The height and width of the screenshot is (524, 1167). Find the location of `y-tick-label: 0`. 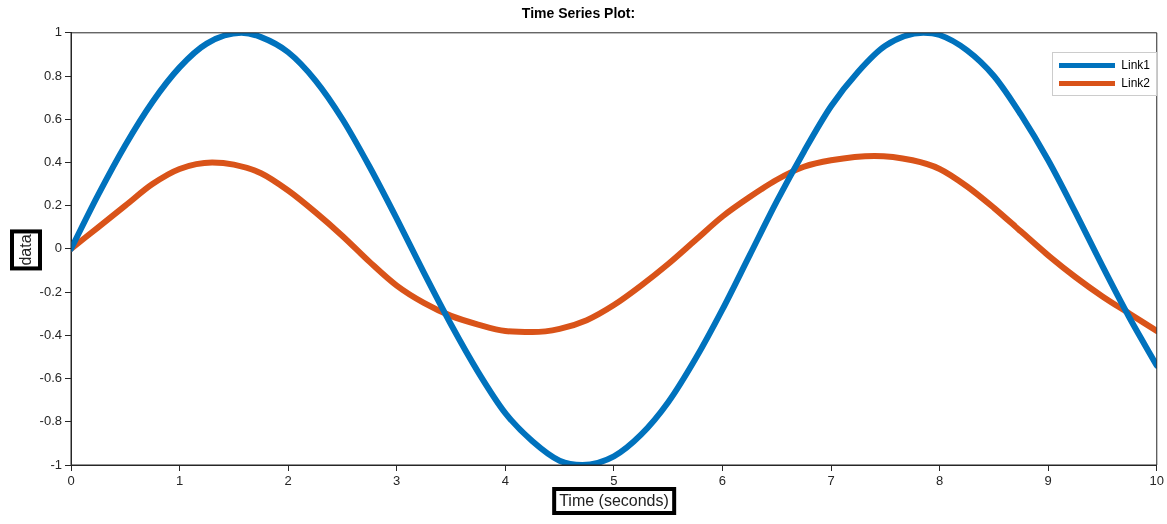

y-tick-label: 0 is located at coordinates (58, 248).